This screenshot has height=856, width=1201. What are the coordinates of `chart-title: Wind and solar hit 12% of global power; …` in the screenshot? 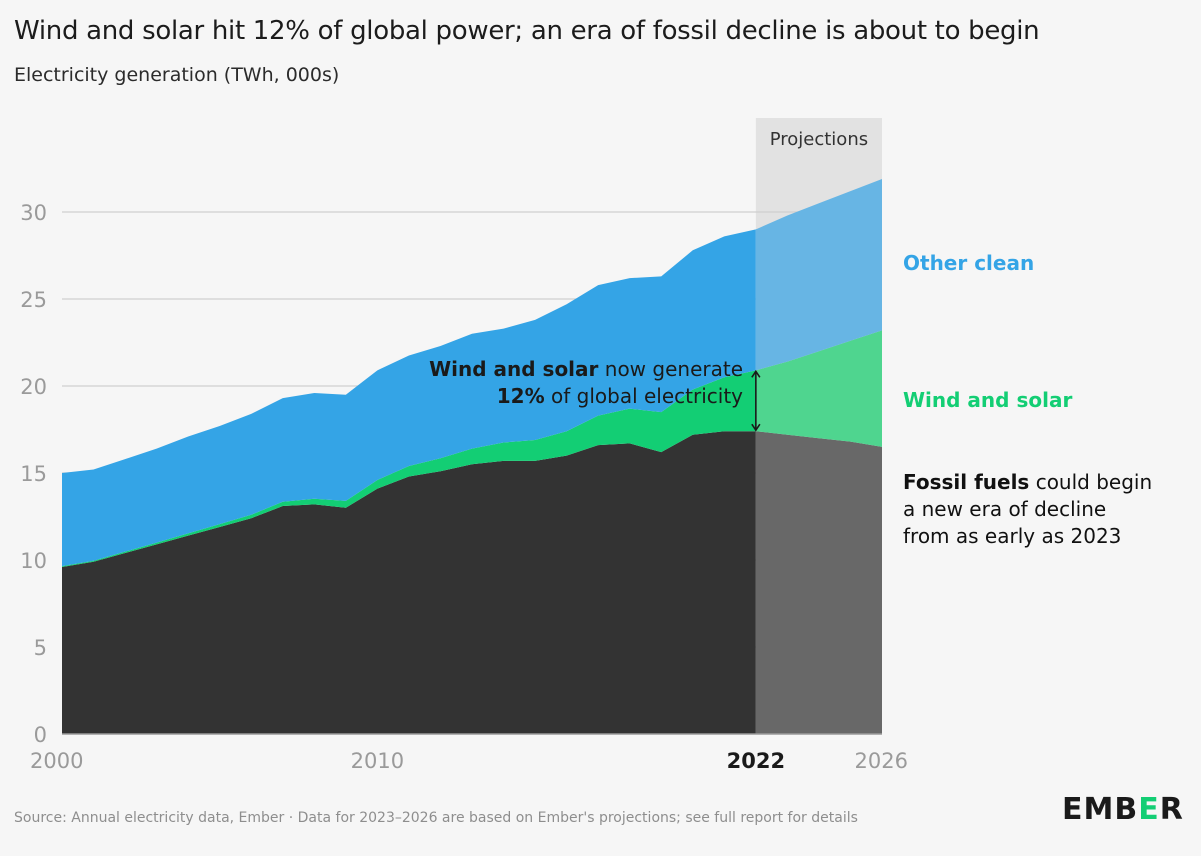 It's located at (527, 31).